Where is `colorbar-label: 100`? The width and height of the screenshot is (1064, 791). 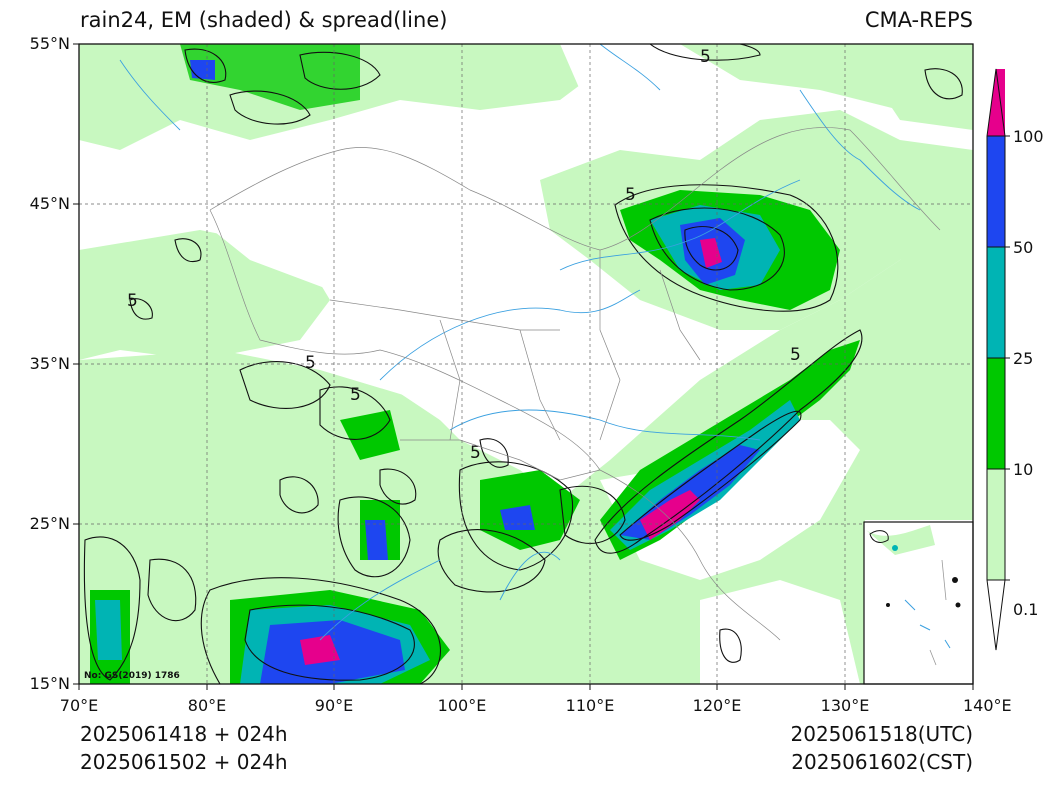
colorbar-label: 100 is located at coordinates (1028, 136).